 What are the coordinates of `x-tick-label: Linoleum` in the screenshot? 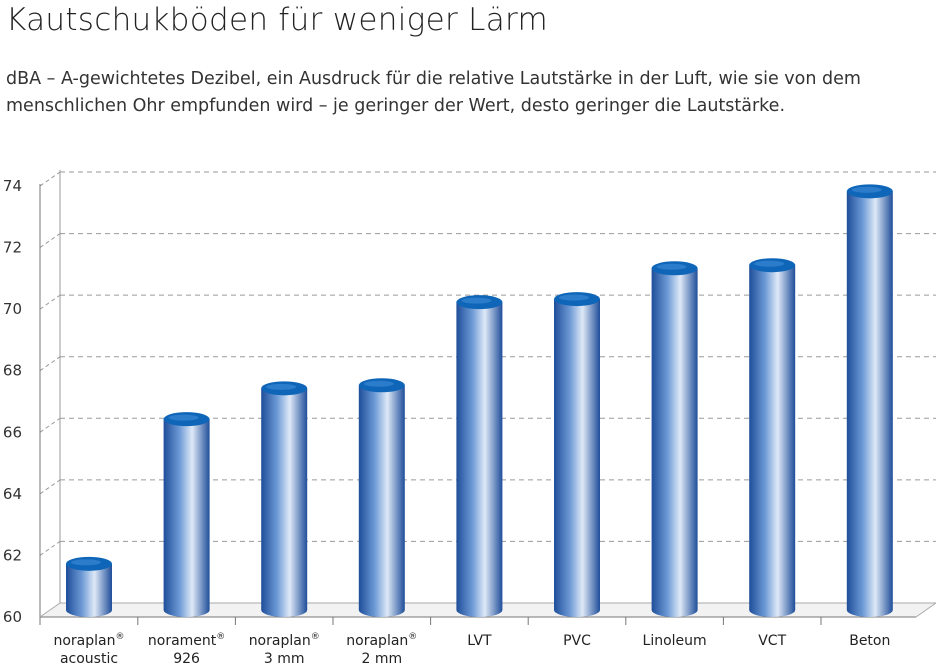 It's located at (675, 641).